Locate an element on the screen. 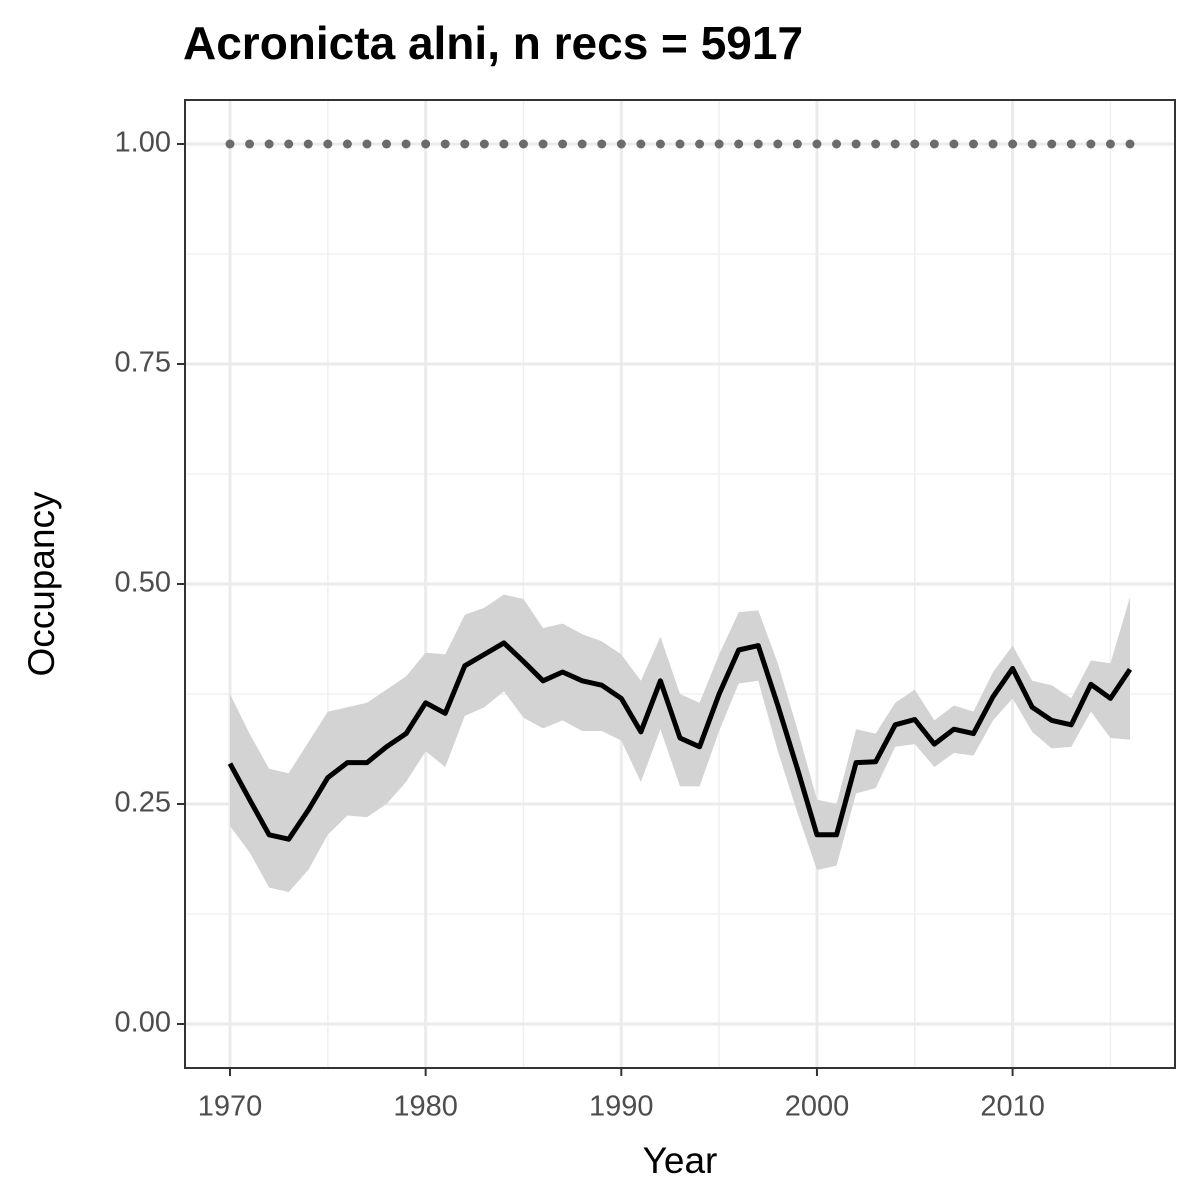  y-tick-label: 0.00 is located at coordinates (143, 1023).